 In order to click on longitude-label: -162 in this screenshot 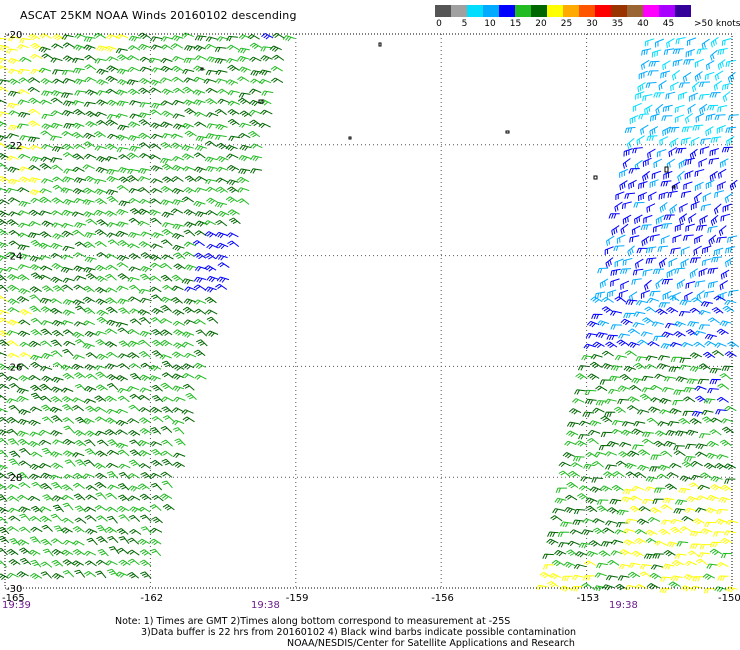, I will do `click(151, 598)`.